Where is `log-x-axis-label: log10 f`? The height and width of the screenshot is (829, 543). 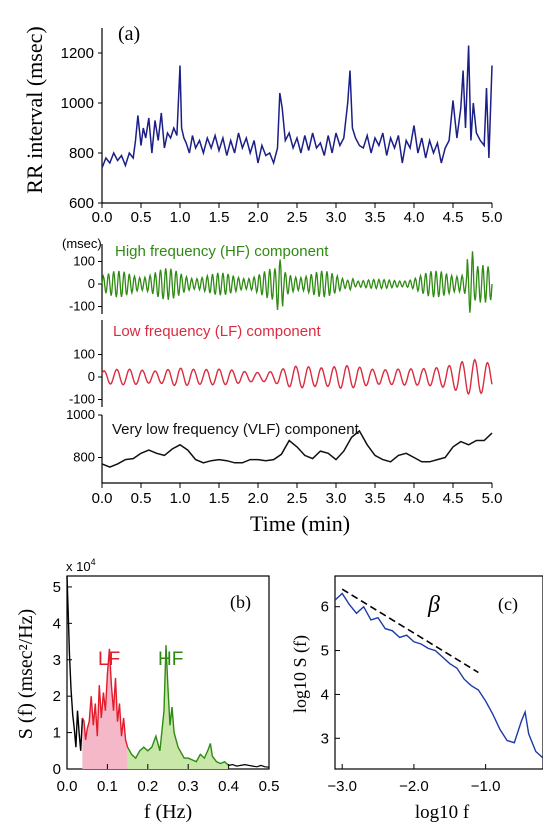
log-x-axis-label: log10 f is located at coordinates (442, 812).